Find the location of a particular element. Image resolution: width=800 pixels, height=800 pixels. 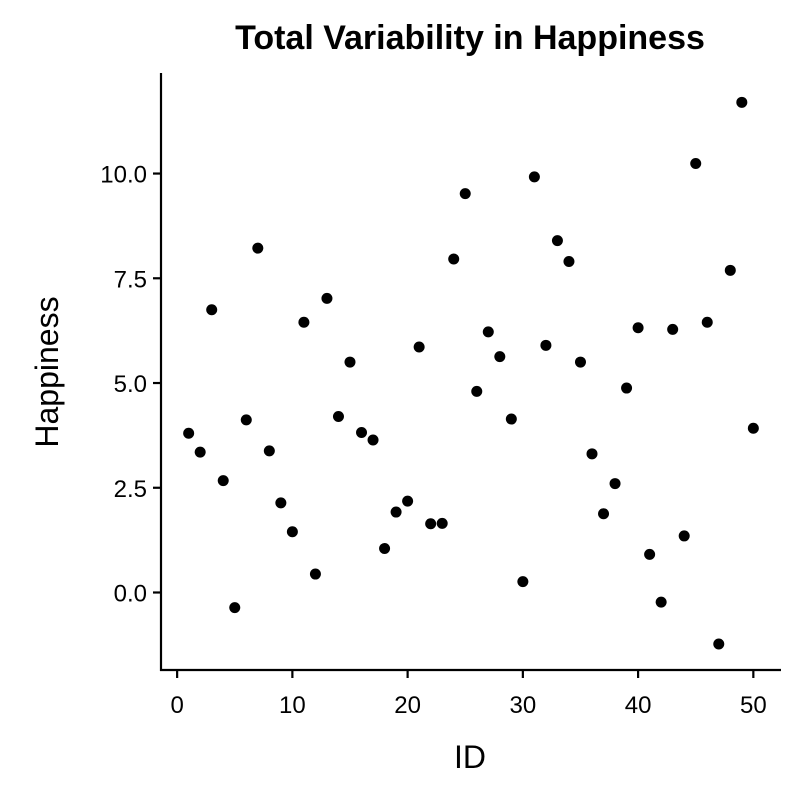

chart-title: Total Variability in Happiness is located at coordinates (470, 38).